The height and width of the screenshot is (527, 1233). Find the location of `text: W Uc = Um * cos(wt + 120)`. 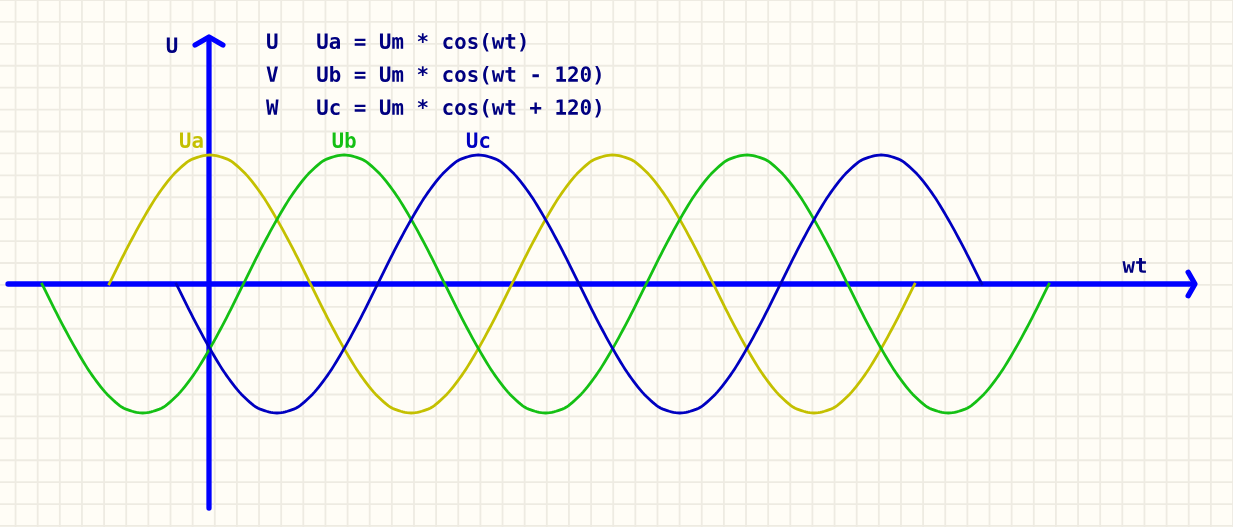

text: W Uc = Um * cos(wt + 120) is located at coordinates (433, 108).